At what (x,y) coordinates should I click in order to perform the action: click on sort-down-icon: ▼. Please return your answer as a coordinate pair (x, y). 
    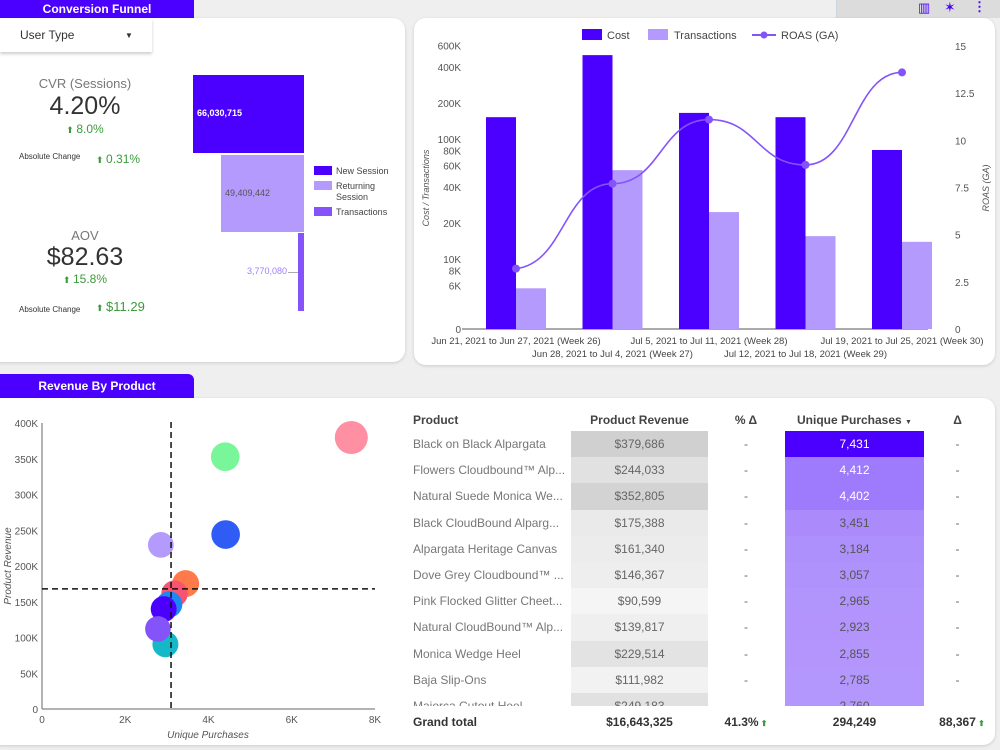
    Looking at the image, I should click on (908, 422).